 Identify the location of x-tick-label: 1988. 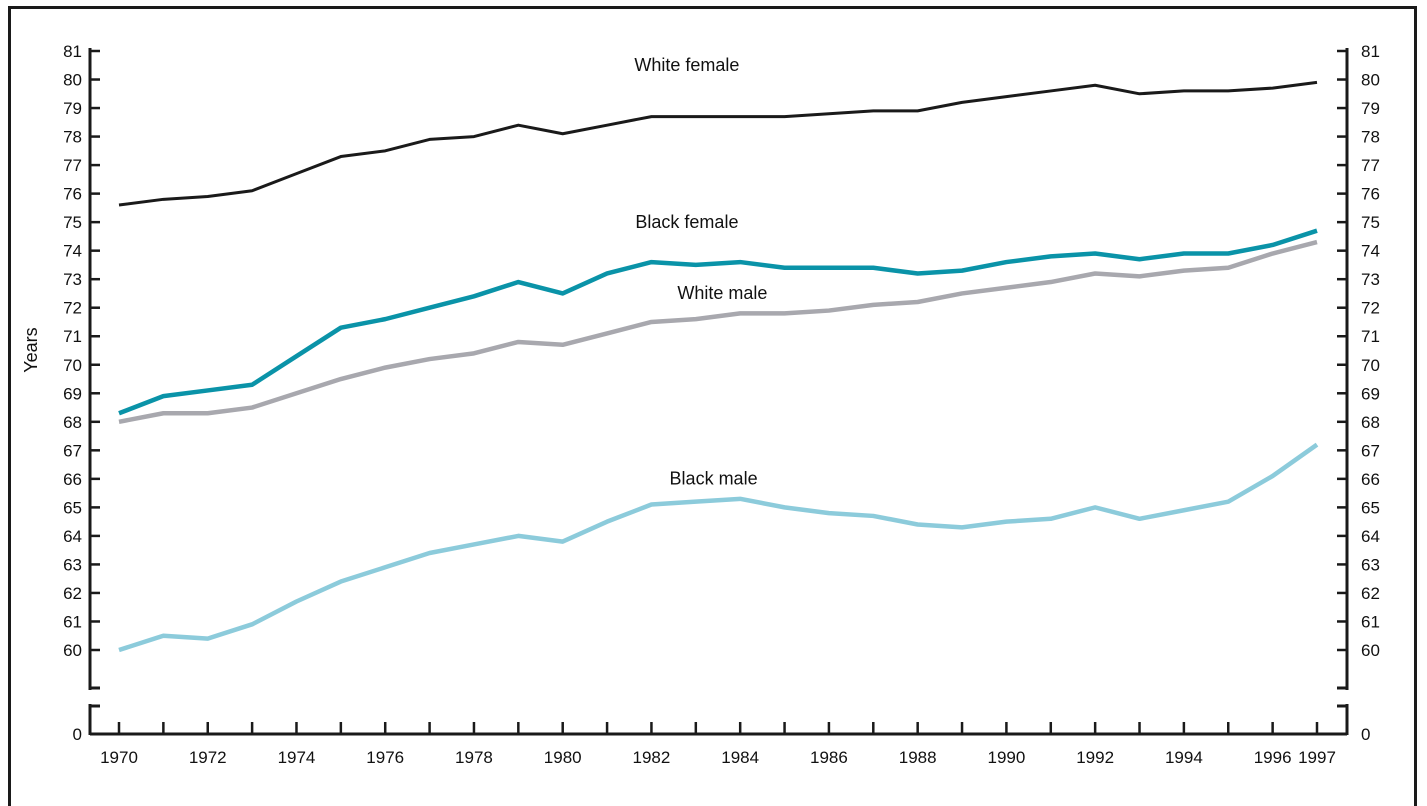
(918, 757).